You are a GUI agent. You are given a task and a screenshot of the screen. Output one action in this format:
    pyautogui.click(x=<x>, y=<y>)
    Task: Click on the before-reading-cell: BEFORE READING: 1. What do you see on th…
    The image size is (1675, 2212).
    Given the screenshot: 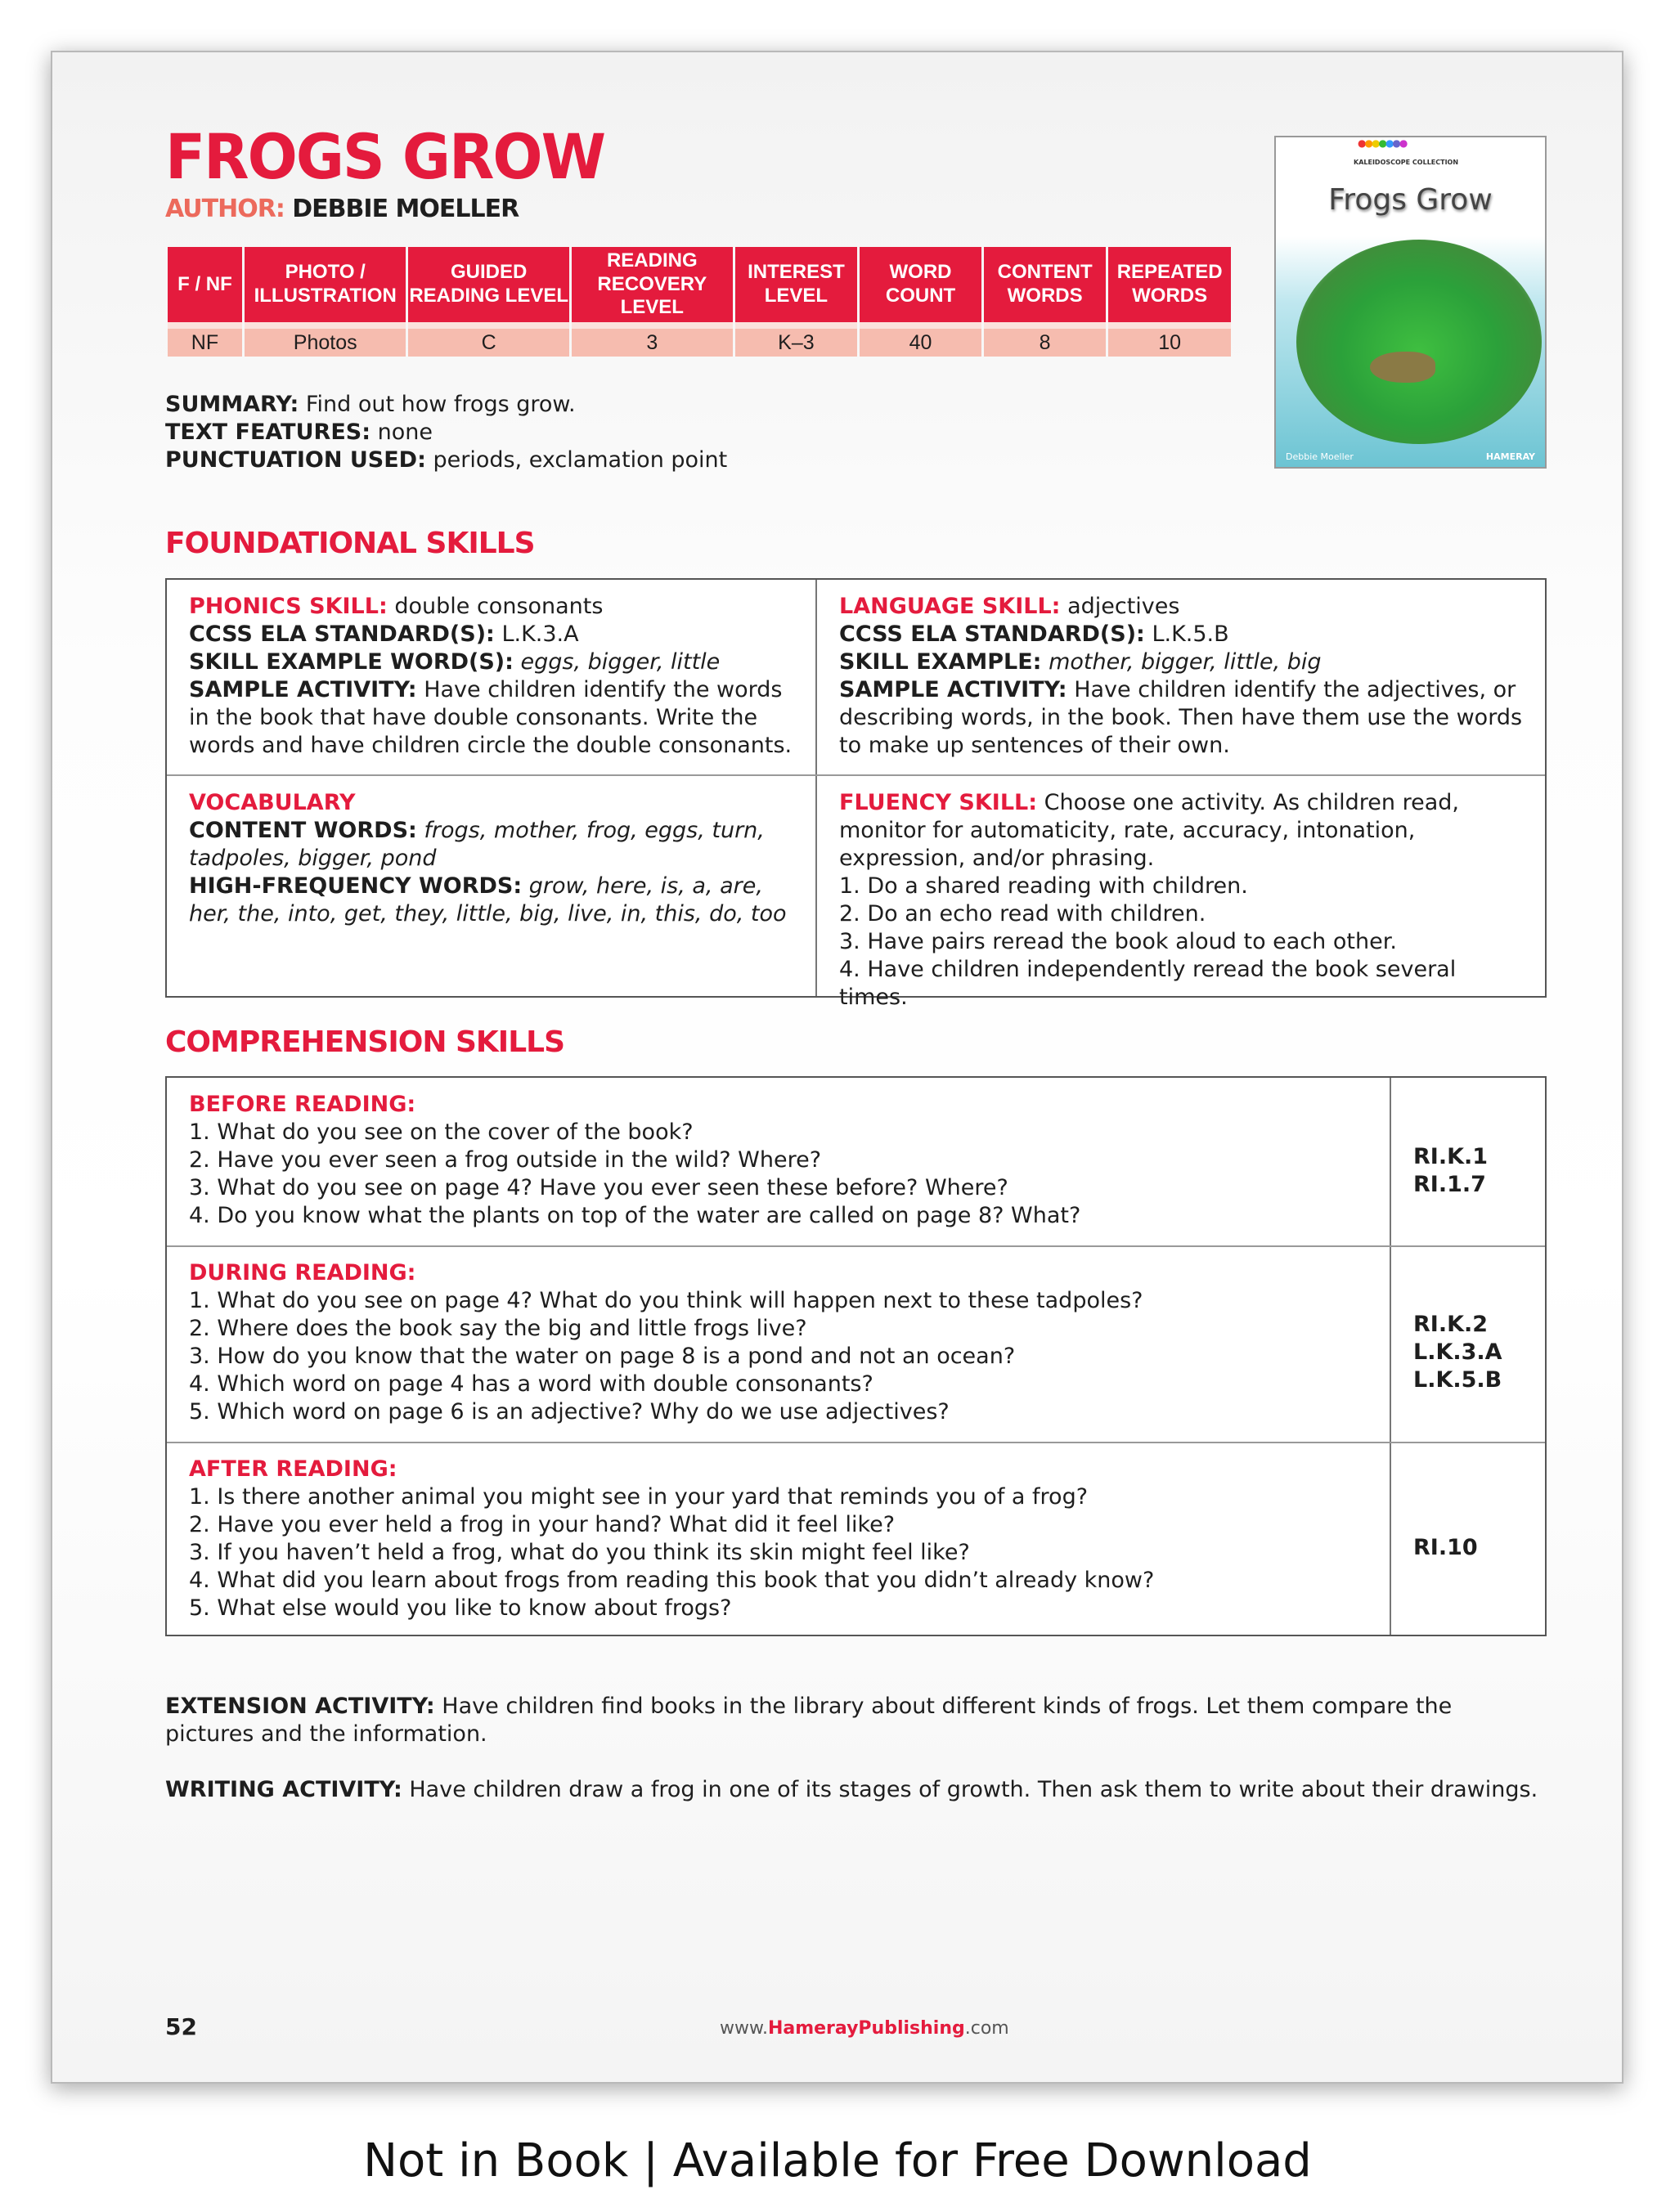 What is the action you would take?
    pyautogui.click(x=635, y=1160)
    